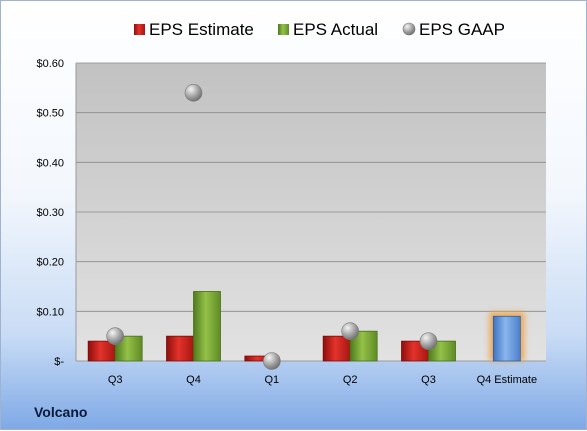 The width and height of the screenshot is (587, 431). I want to click on y-tick-label: $0.30, so click(50, 213).